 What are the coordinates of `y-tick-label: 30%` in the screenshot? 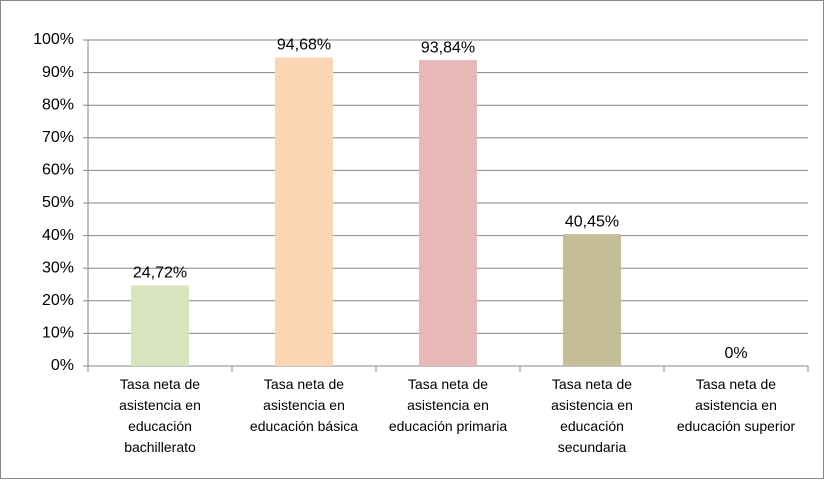 It's located at (58, 267).